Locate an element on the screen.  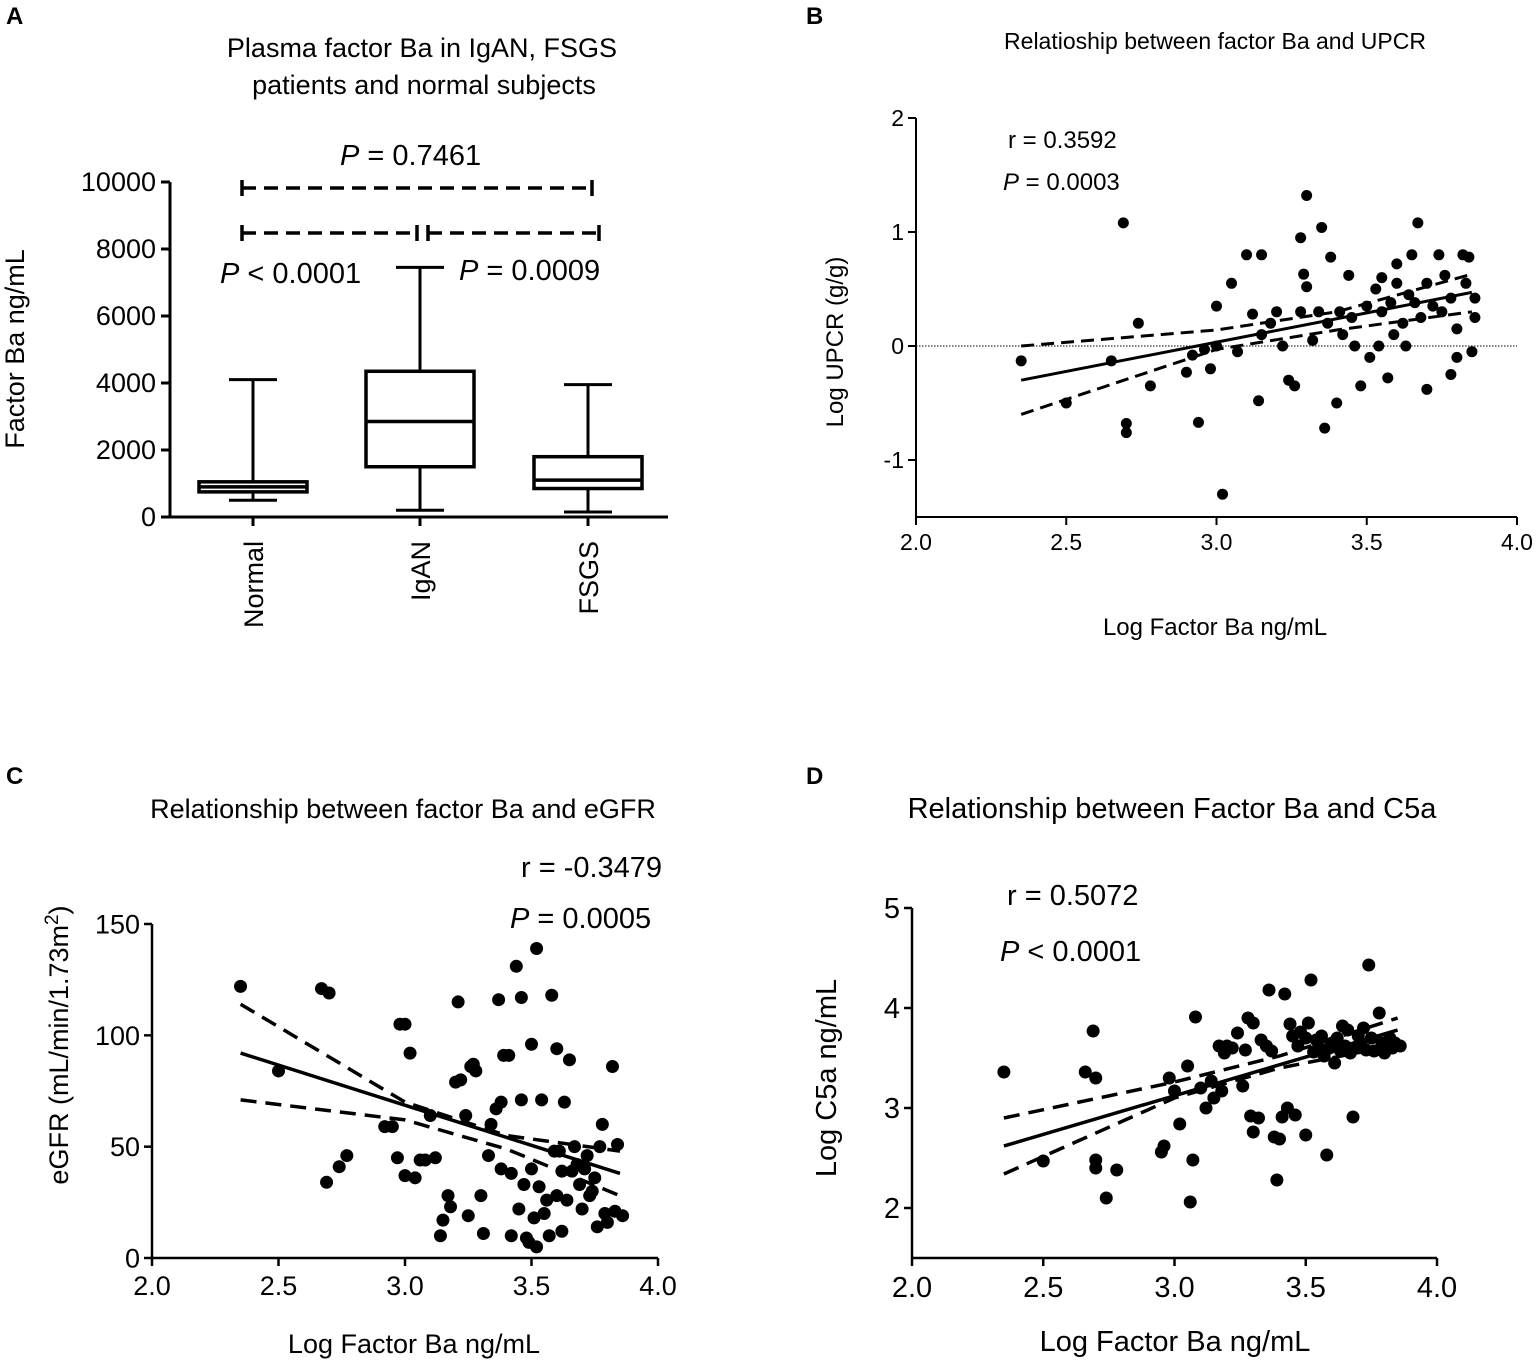
panel-a-axes: 0 2000 4000 6000 8000 10000 Normal IgAN FSGS is located at coordinates (374, 397).